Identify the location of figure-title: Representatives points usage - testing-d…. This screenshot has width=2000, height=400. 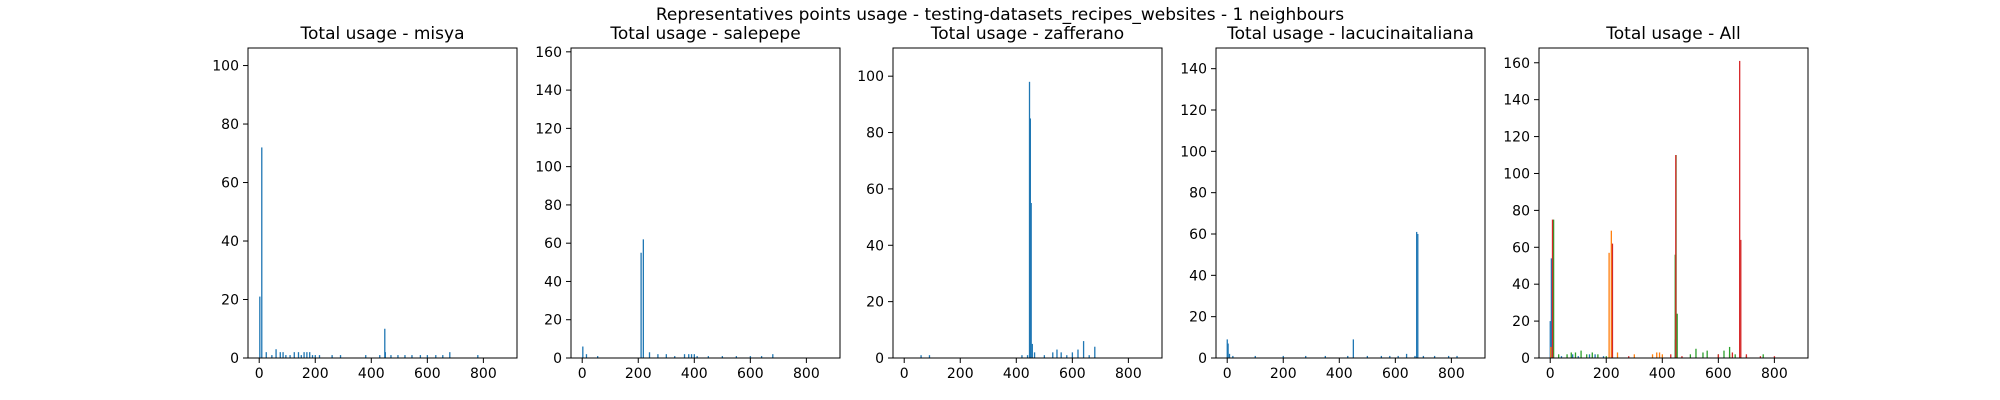
(1000, 15).